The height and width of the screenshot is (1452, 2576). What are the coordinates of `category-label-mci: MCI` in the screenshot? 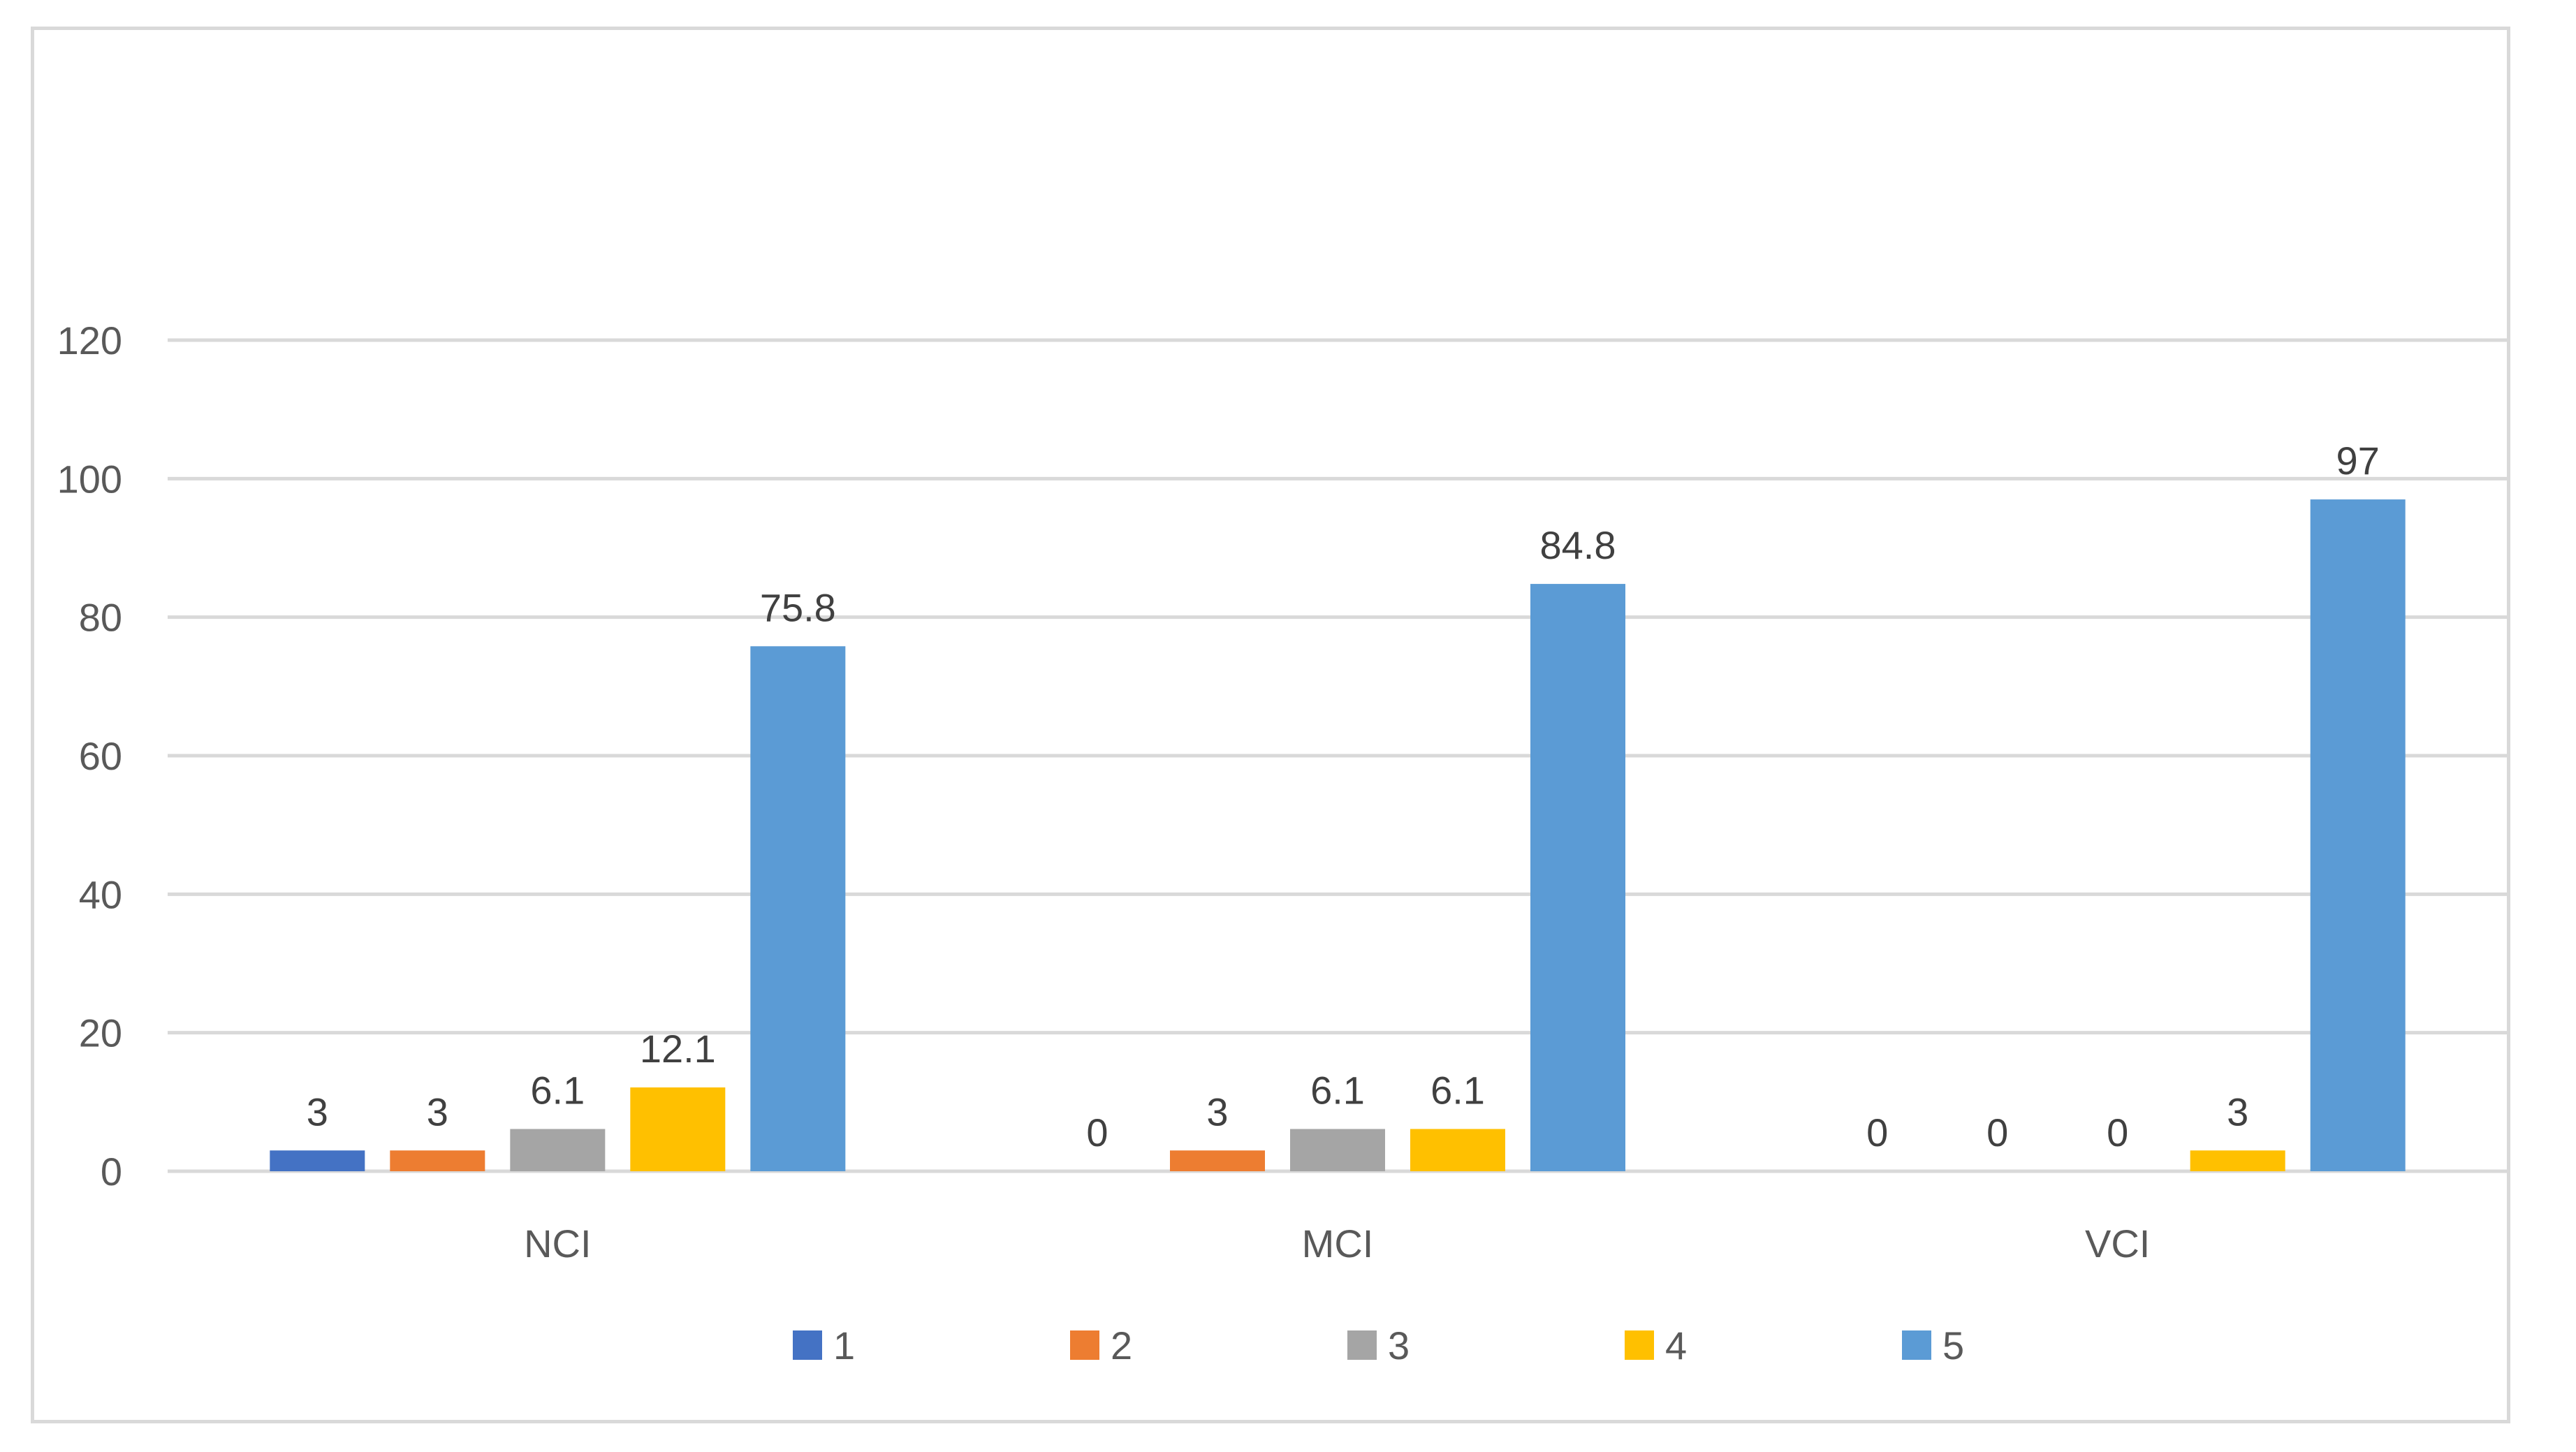 It's located at (1338, 1244).